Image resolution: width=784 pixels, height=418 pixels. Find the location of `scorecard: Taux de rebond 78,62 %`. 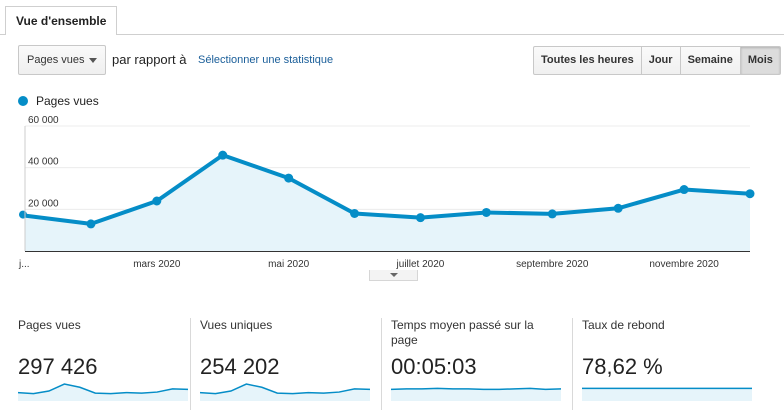

scorecard: Taux de rebond 78,62 % is located at coordinates (667, 364).